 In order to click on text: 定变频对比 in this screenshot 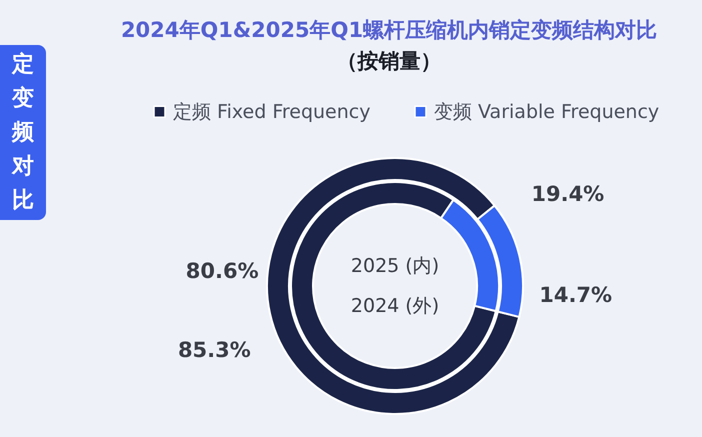, I will do `click(23, 132)`.